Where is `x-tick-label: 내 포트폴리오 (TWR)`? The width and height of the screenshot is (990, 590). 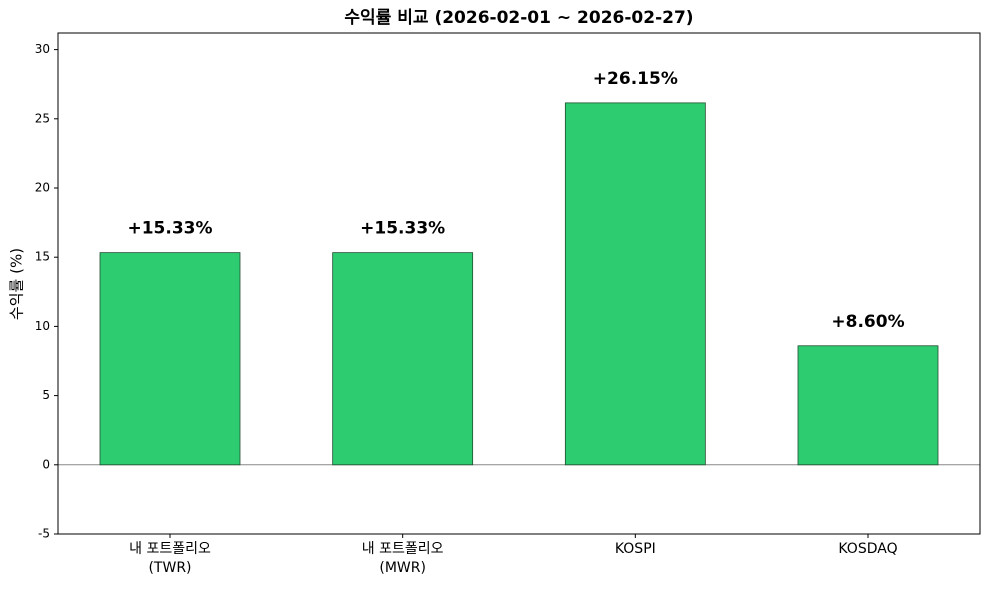 x-tick-label: 내 포트폴리오 (TWR) is located at coordinates (170, 558).